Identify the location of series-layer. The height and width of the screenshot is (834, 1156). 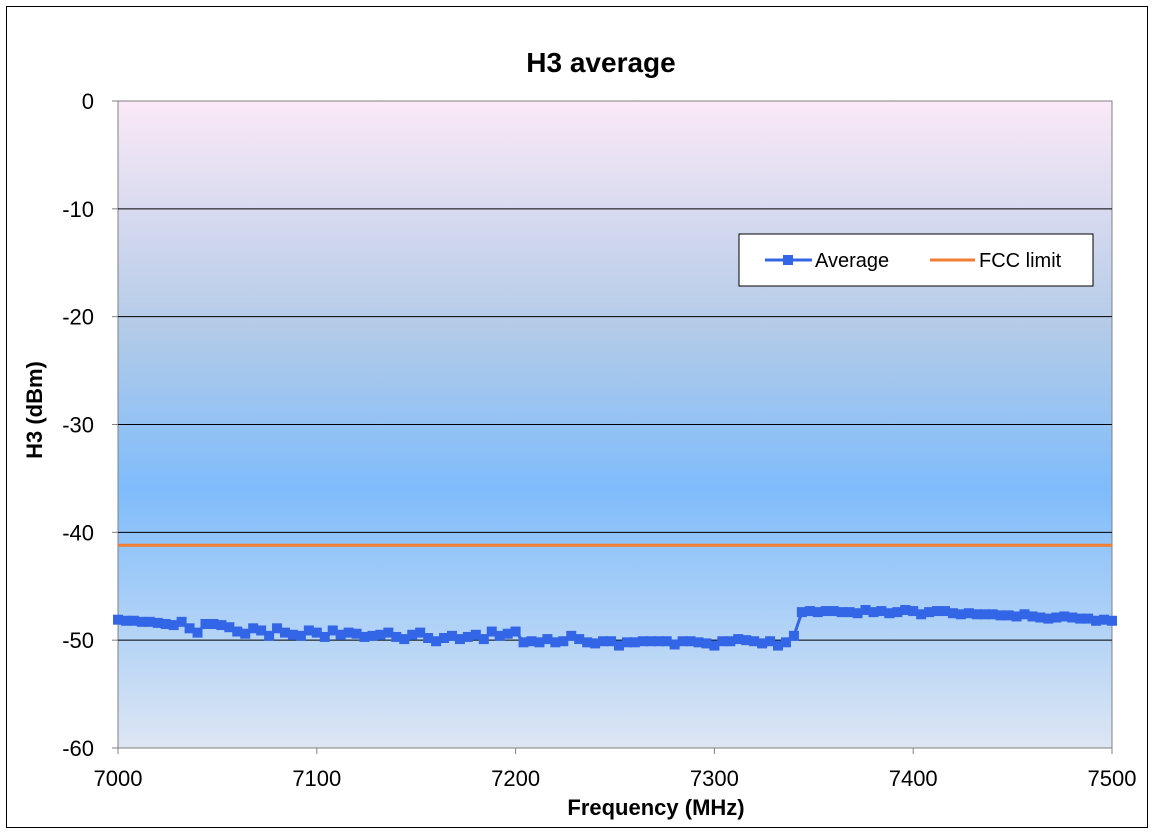
(615, 597).